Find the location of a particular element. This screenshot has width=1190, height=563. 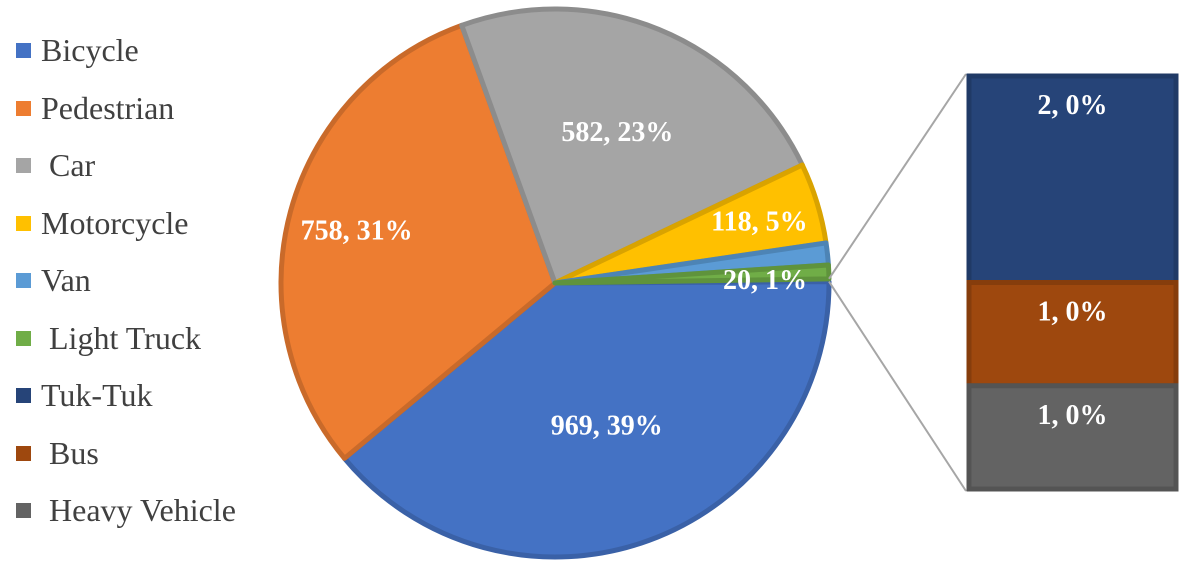

legend-label: Bus is located at coordinates (70, 452).